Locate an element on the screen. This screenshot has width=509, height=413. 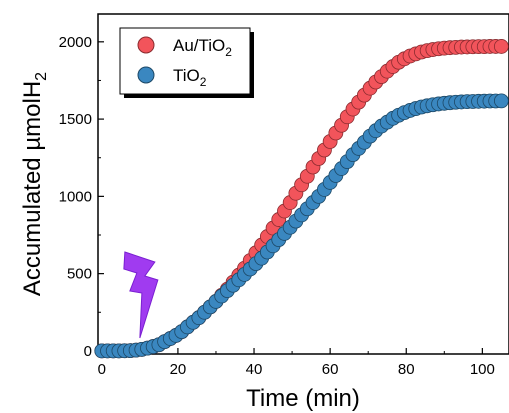
x-tick-label: 80 is located at coordinates (406, 369).